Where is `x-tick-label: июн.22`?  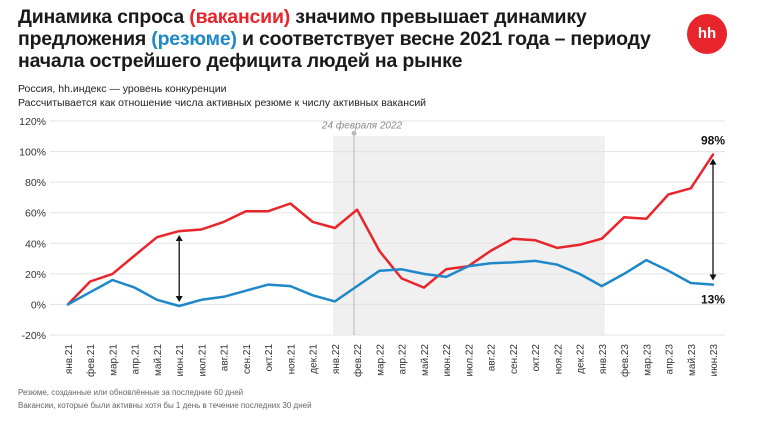 x-tick-label: июн.22 is located at coordinates (447, 360).